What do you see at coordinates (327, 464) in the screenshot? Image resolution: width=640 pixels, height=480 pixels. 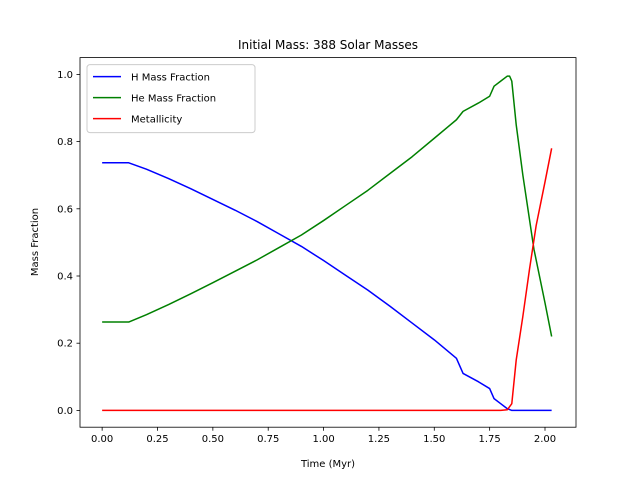 I see `x-axis-label: Time (Myr)` at bounding box center [327, 464].